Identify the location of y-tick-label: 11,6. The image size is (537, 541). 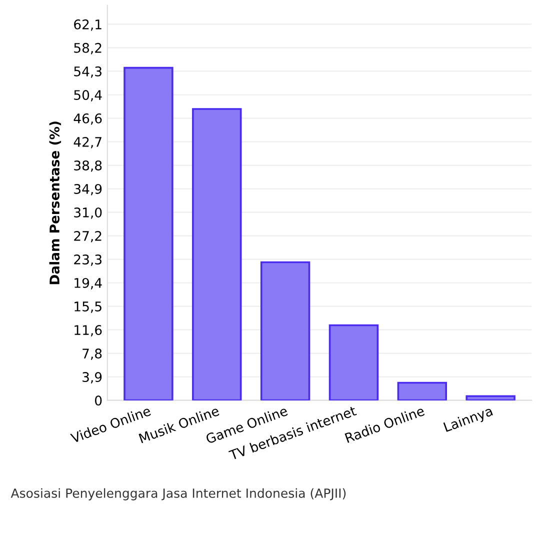
(88, 330).